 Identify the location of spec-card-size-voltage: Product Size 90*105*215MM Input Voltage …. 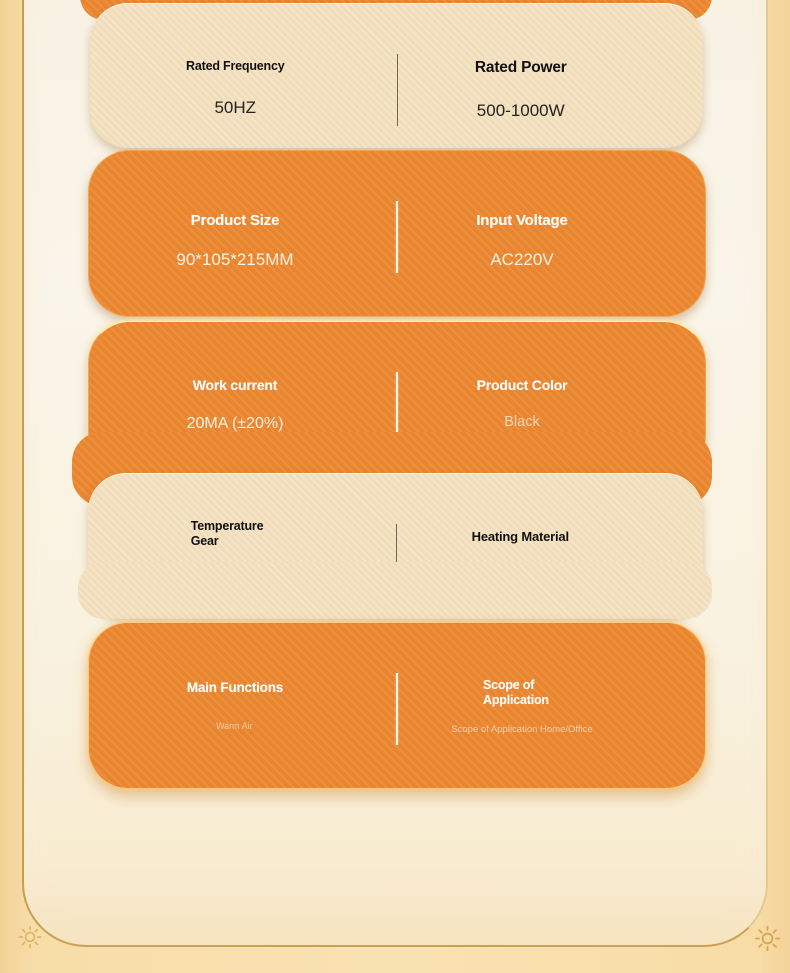
(397, 233).